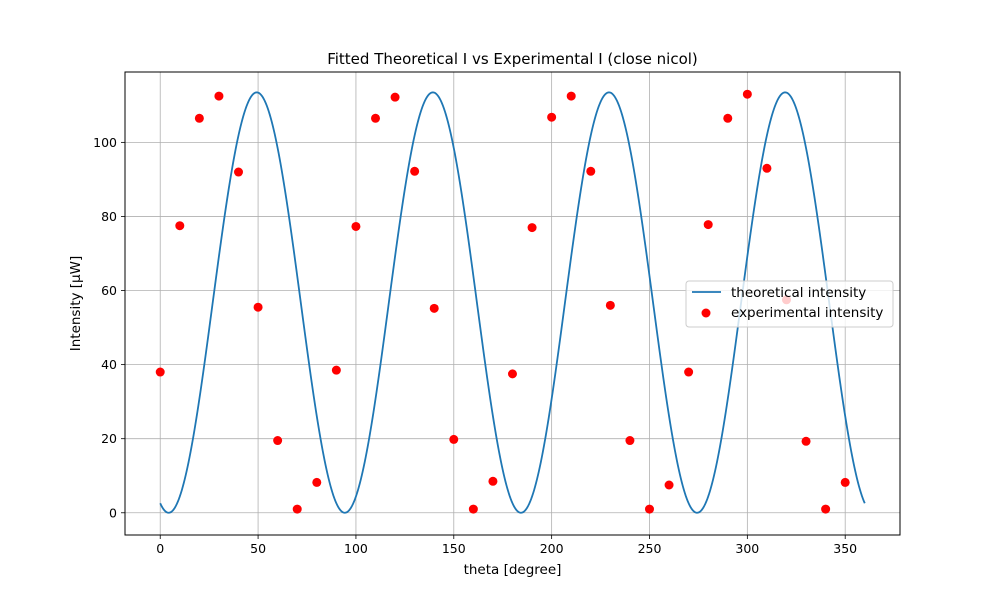 This screenshot has height=600, width=1000. I want to click on y-tick-label: 80, so click(109, 216).